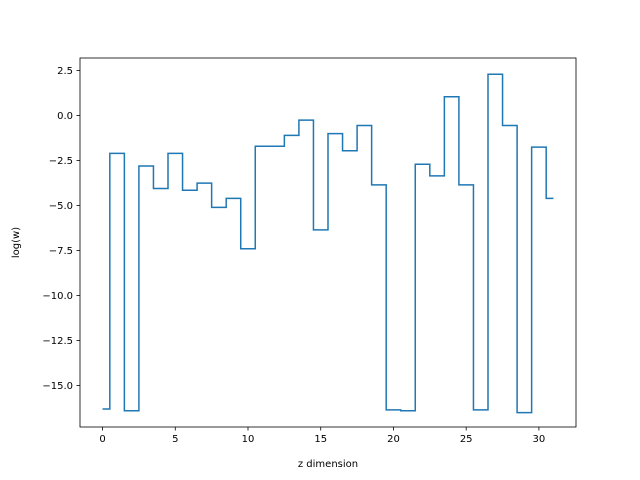 This screenshot has height=480, width=640. What do you see at coordinates (102, 439) in the screenshot?
I see `x-tick-label: 0` at bounding box center [102, 439].